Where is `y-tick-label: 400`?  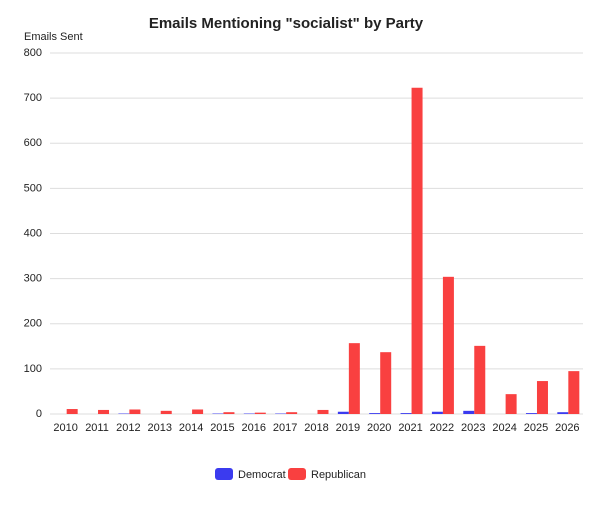
y-tick-label: 400 is located at coordinates (33, 233).